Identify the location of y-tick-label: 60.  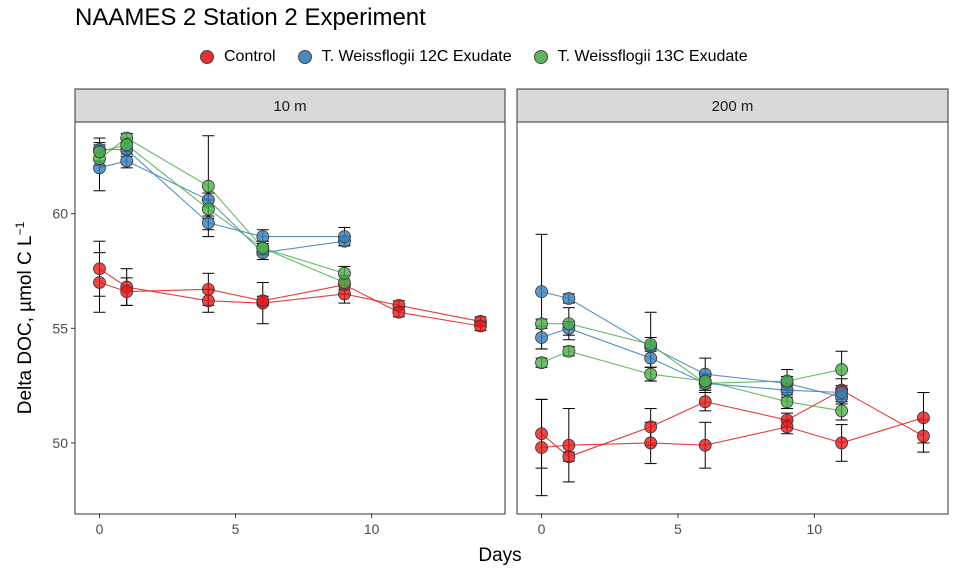
(60, 214).